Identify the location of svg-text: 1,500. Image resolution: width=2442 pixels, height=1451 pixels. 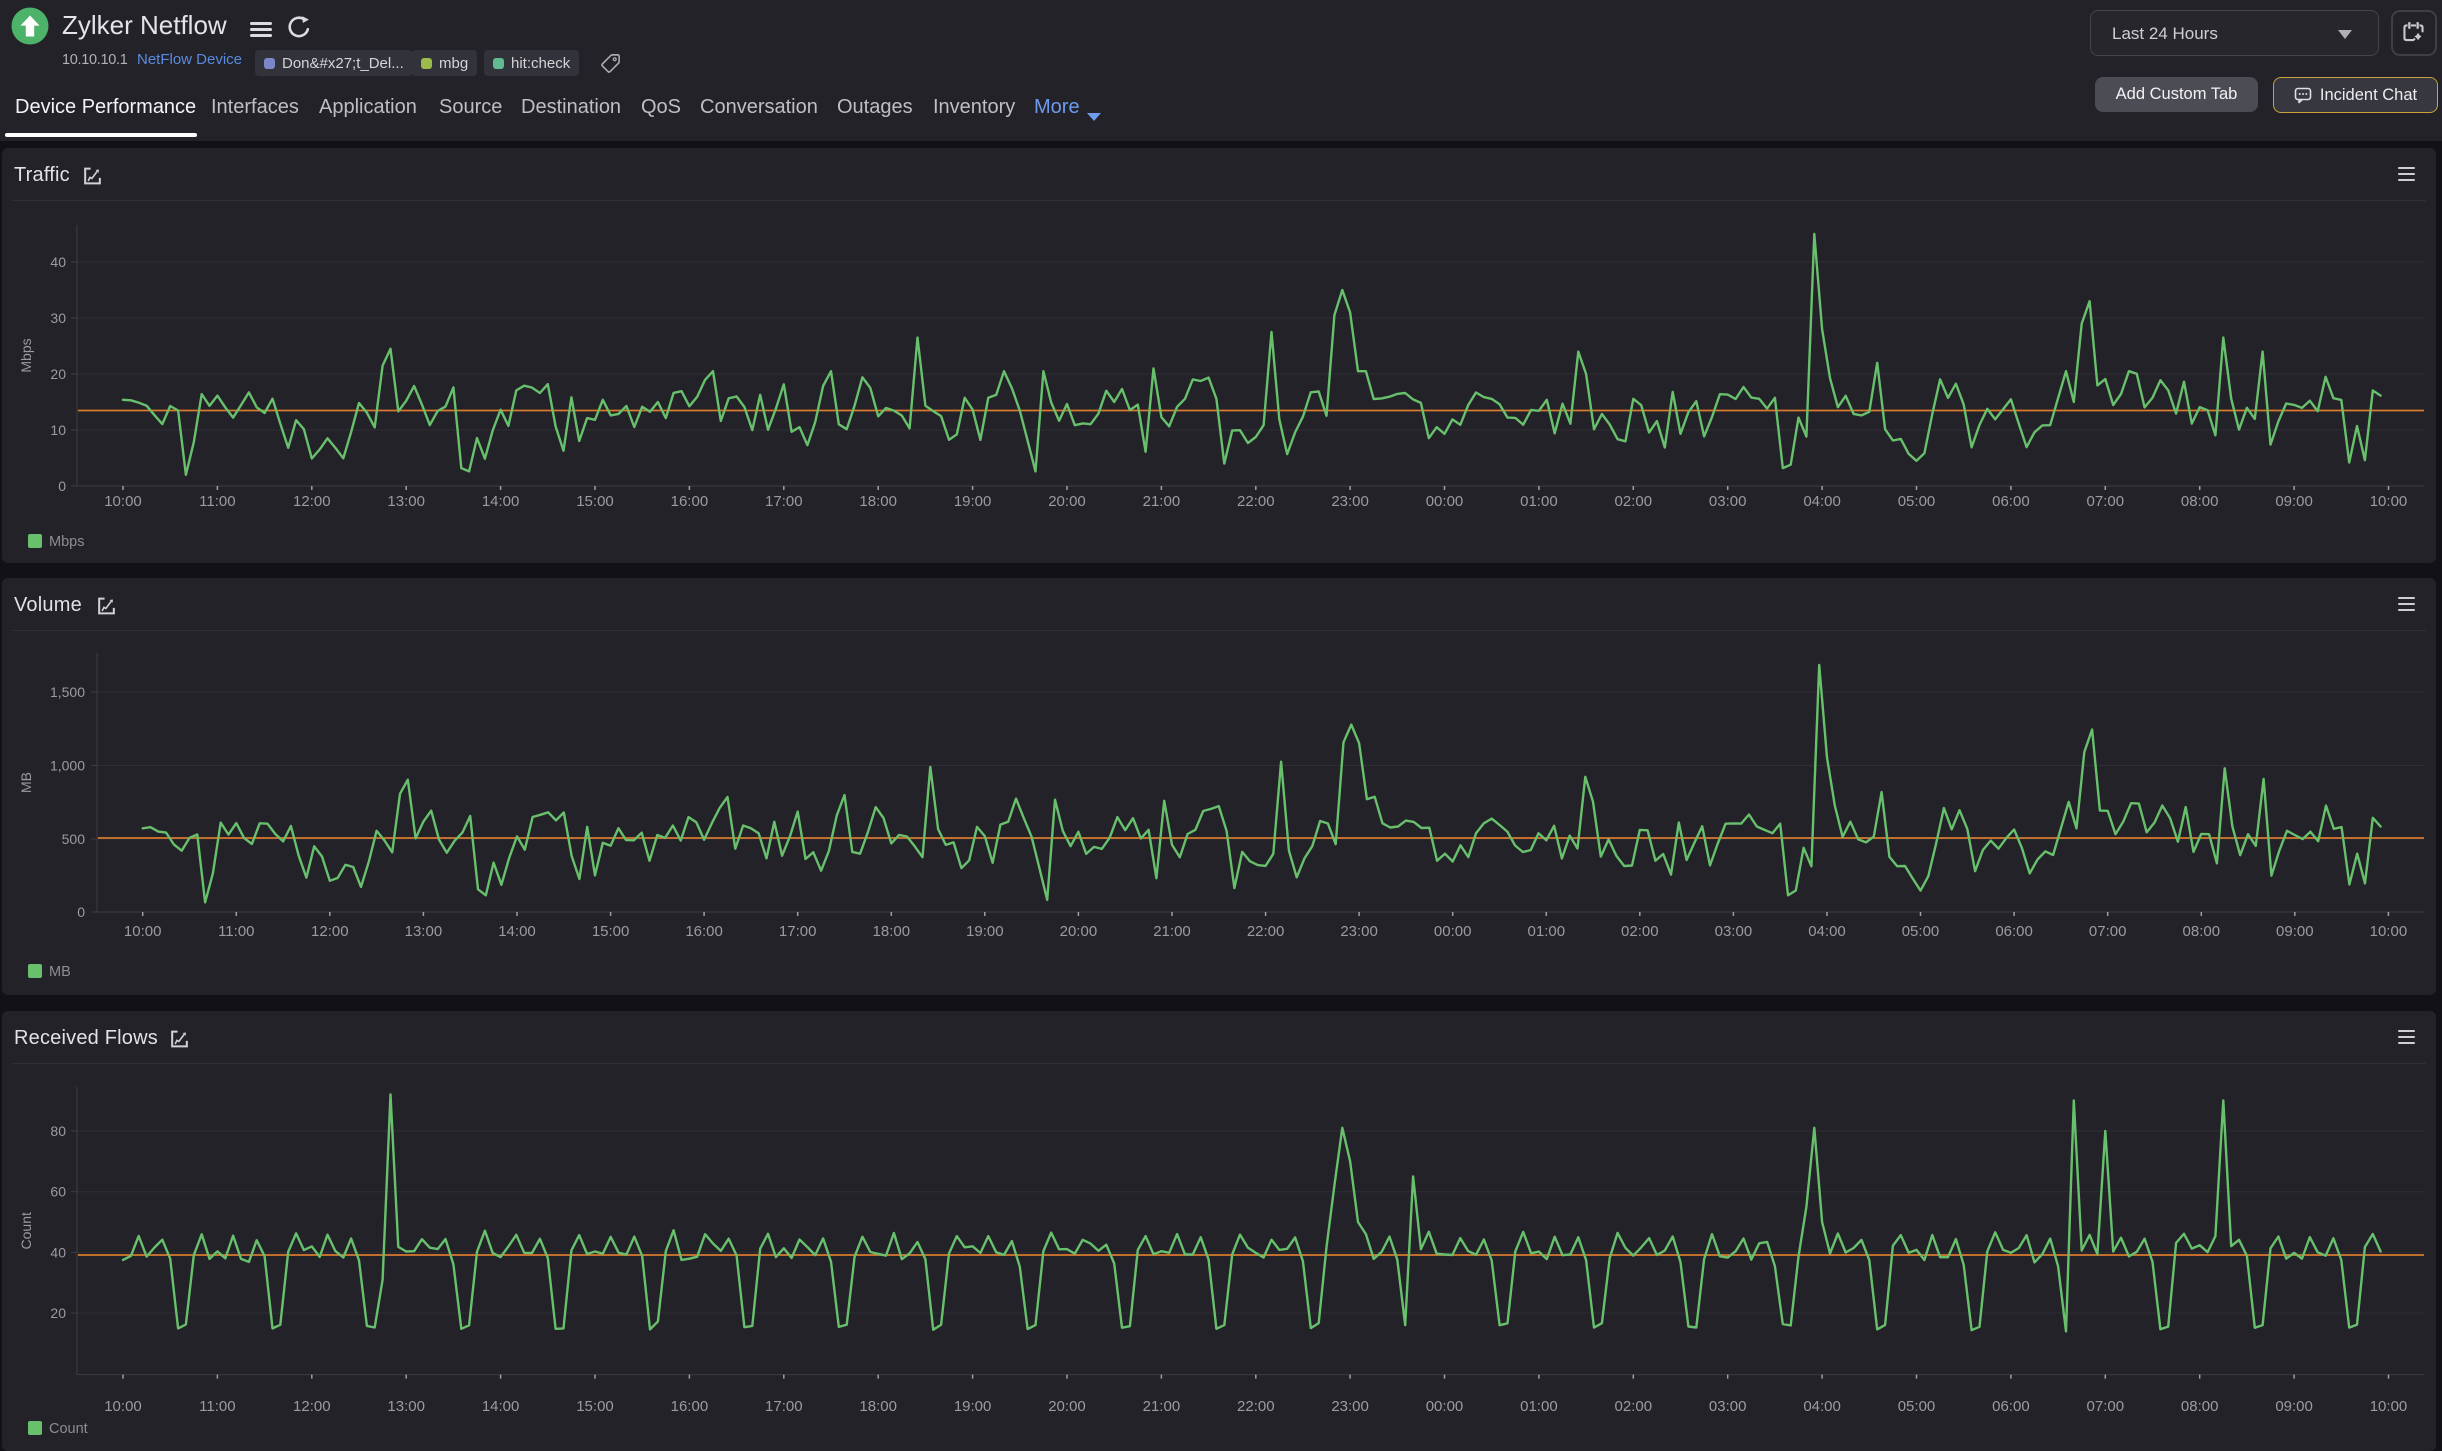
(67, 692).